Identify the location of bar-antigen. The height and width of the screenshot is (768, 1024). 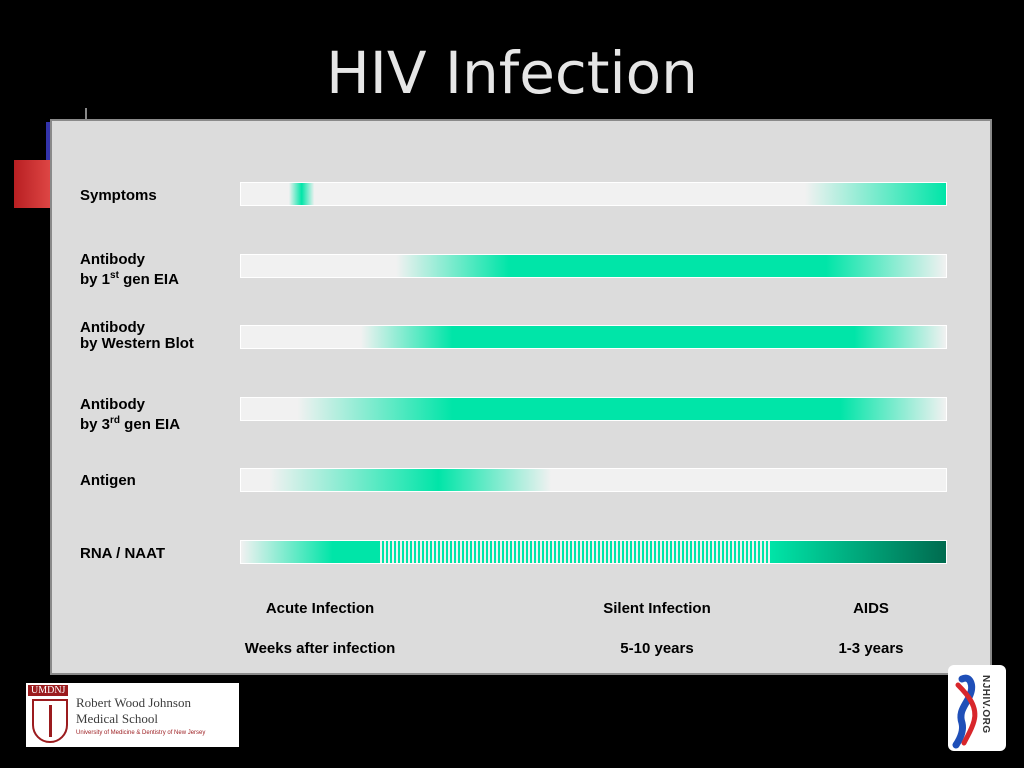
(593, 480).